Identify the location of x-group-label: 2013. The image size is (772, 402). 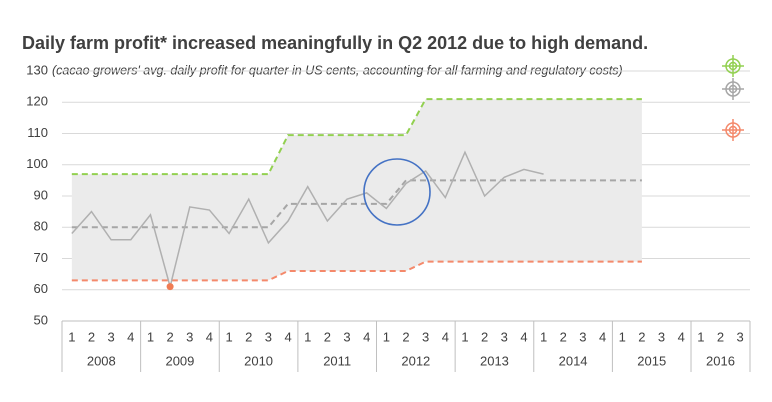
(494, 360).